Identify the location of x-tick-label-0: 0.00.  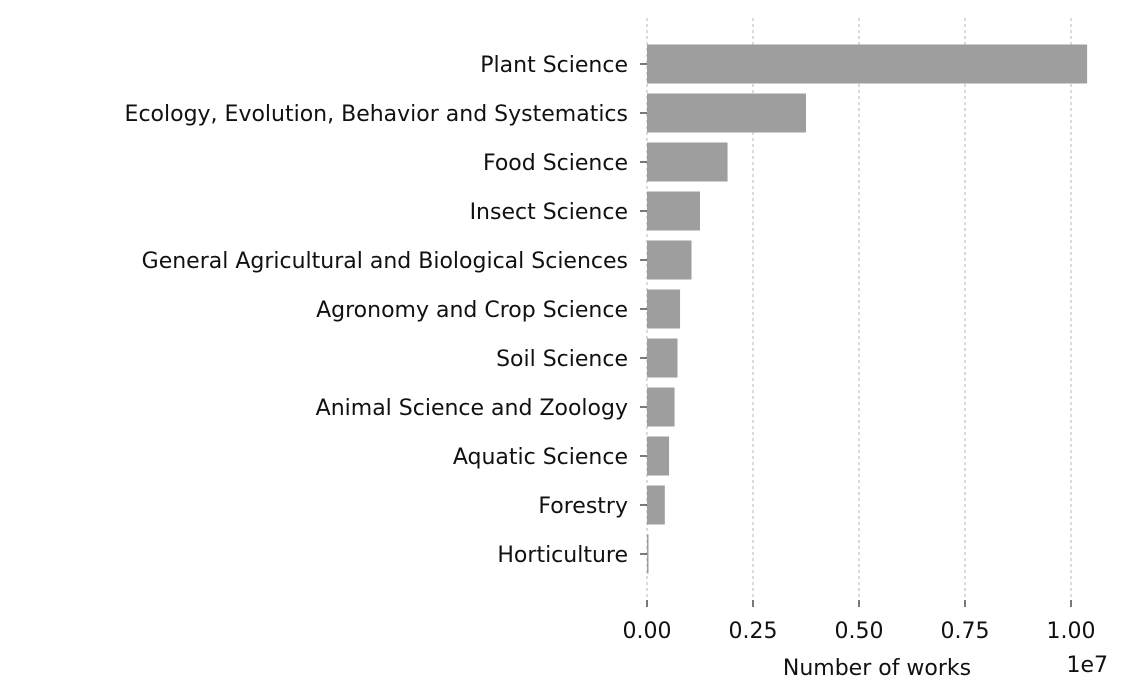
(647, 631).